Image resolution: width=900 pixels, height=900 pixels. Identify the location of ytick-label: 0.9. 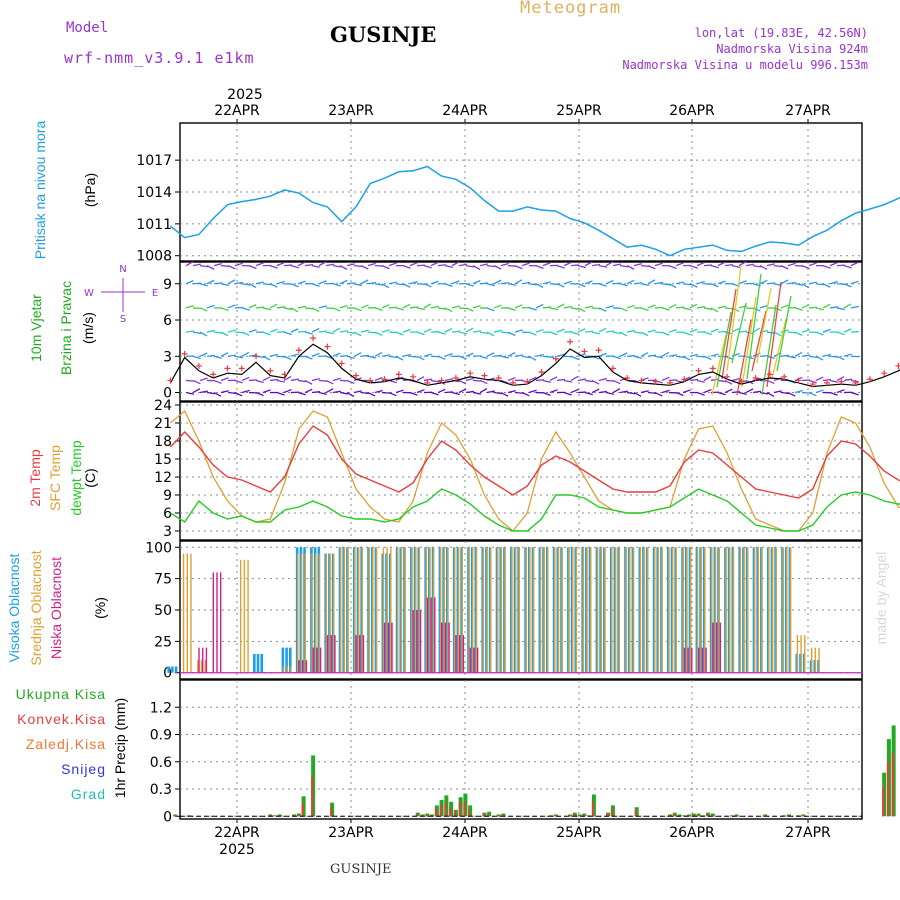
(161, 736).